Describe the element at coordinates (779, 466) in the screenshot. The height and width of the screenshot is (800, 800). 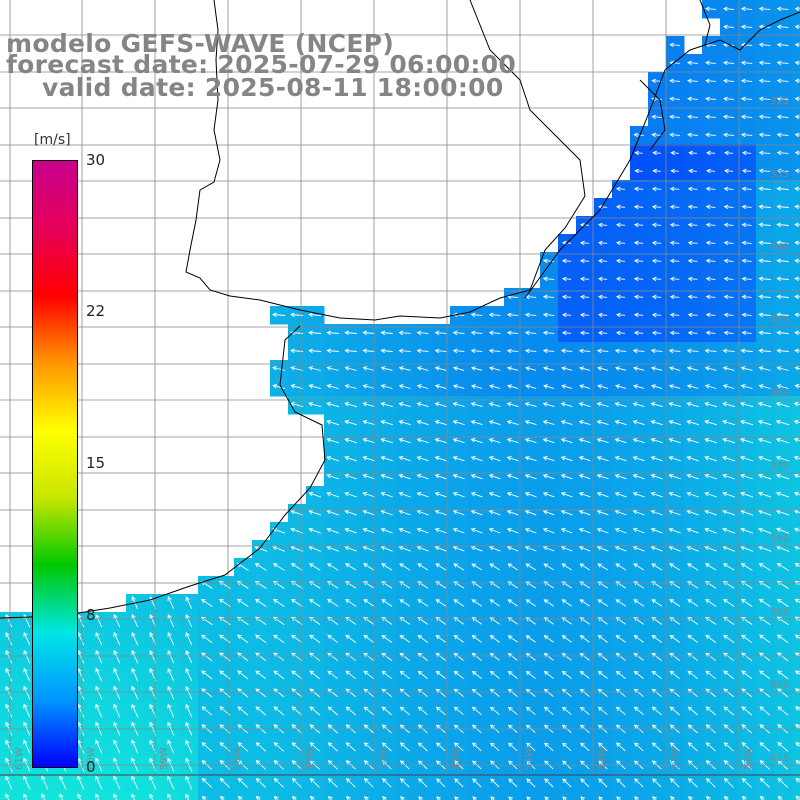
I see `latitude-label: 37S` at that location.